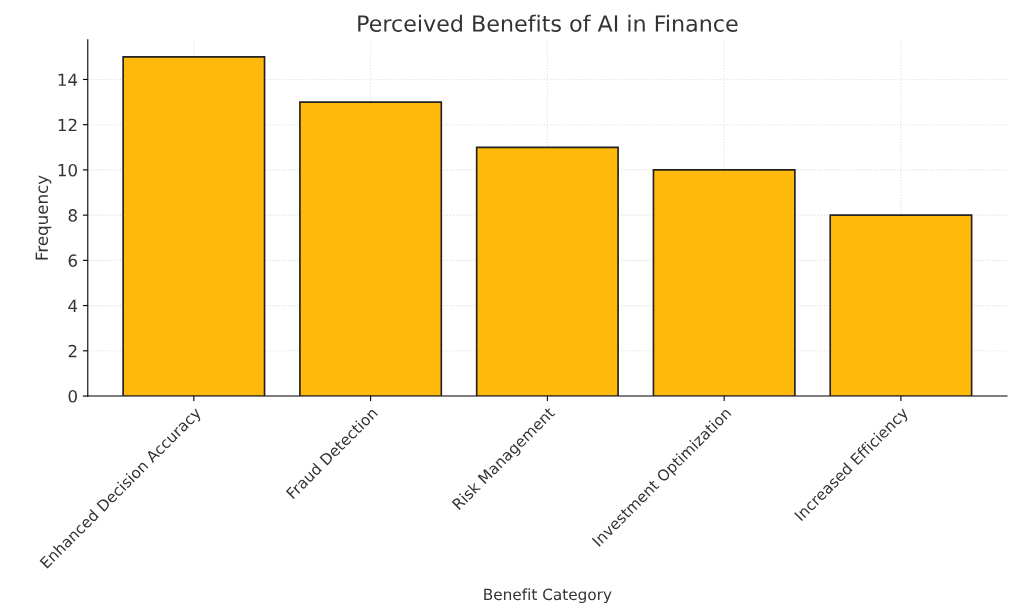 The width and height of the screenshot is (1009, 614). What do you see at coordinates (67, 125) in the screenshot?
I see `y-tick-label: 12` at bounding box center [67, 125].